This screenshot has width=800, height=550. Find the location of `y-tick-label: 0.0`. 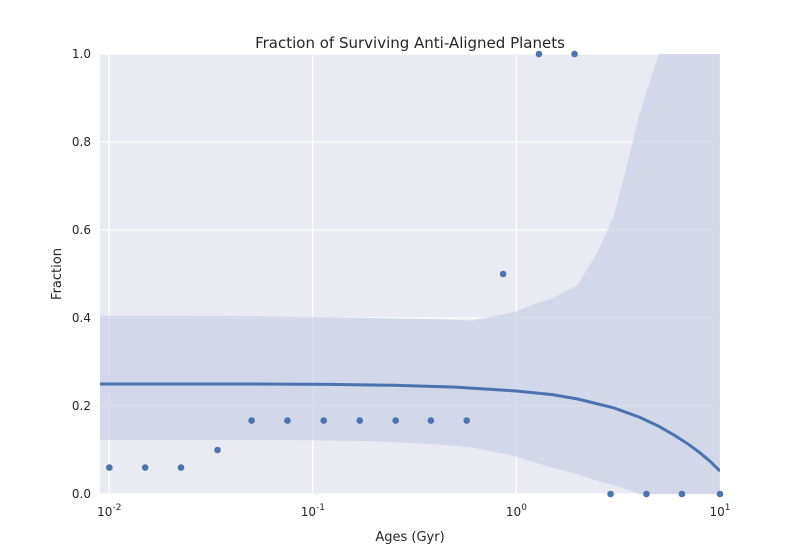

y-tick-label: 0.0 is located at coordinates (81, 494).